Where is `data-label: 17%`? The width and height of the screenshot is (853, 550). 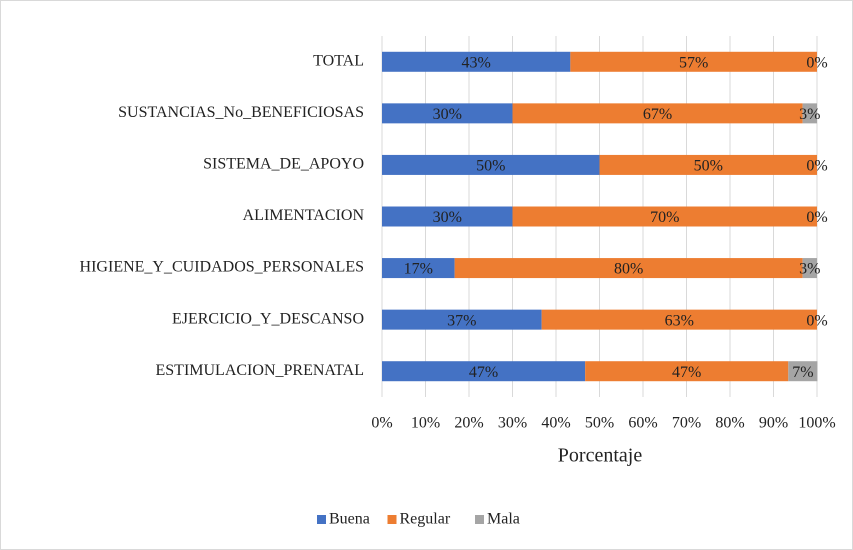 data-label: 17% is located at coordinates (418, 269).